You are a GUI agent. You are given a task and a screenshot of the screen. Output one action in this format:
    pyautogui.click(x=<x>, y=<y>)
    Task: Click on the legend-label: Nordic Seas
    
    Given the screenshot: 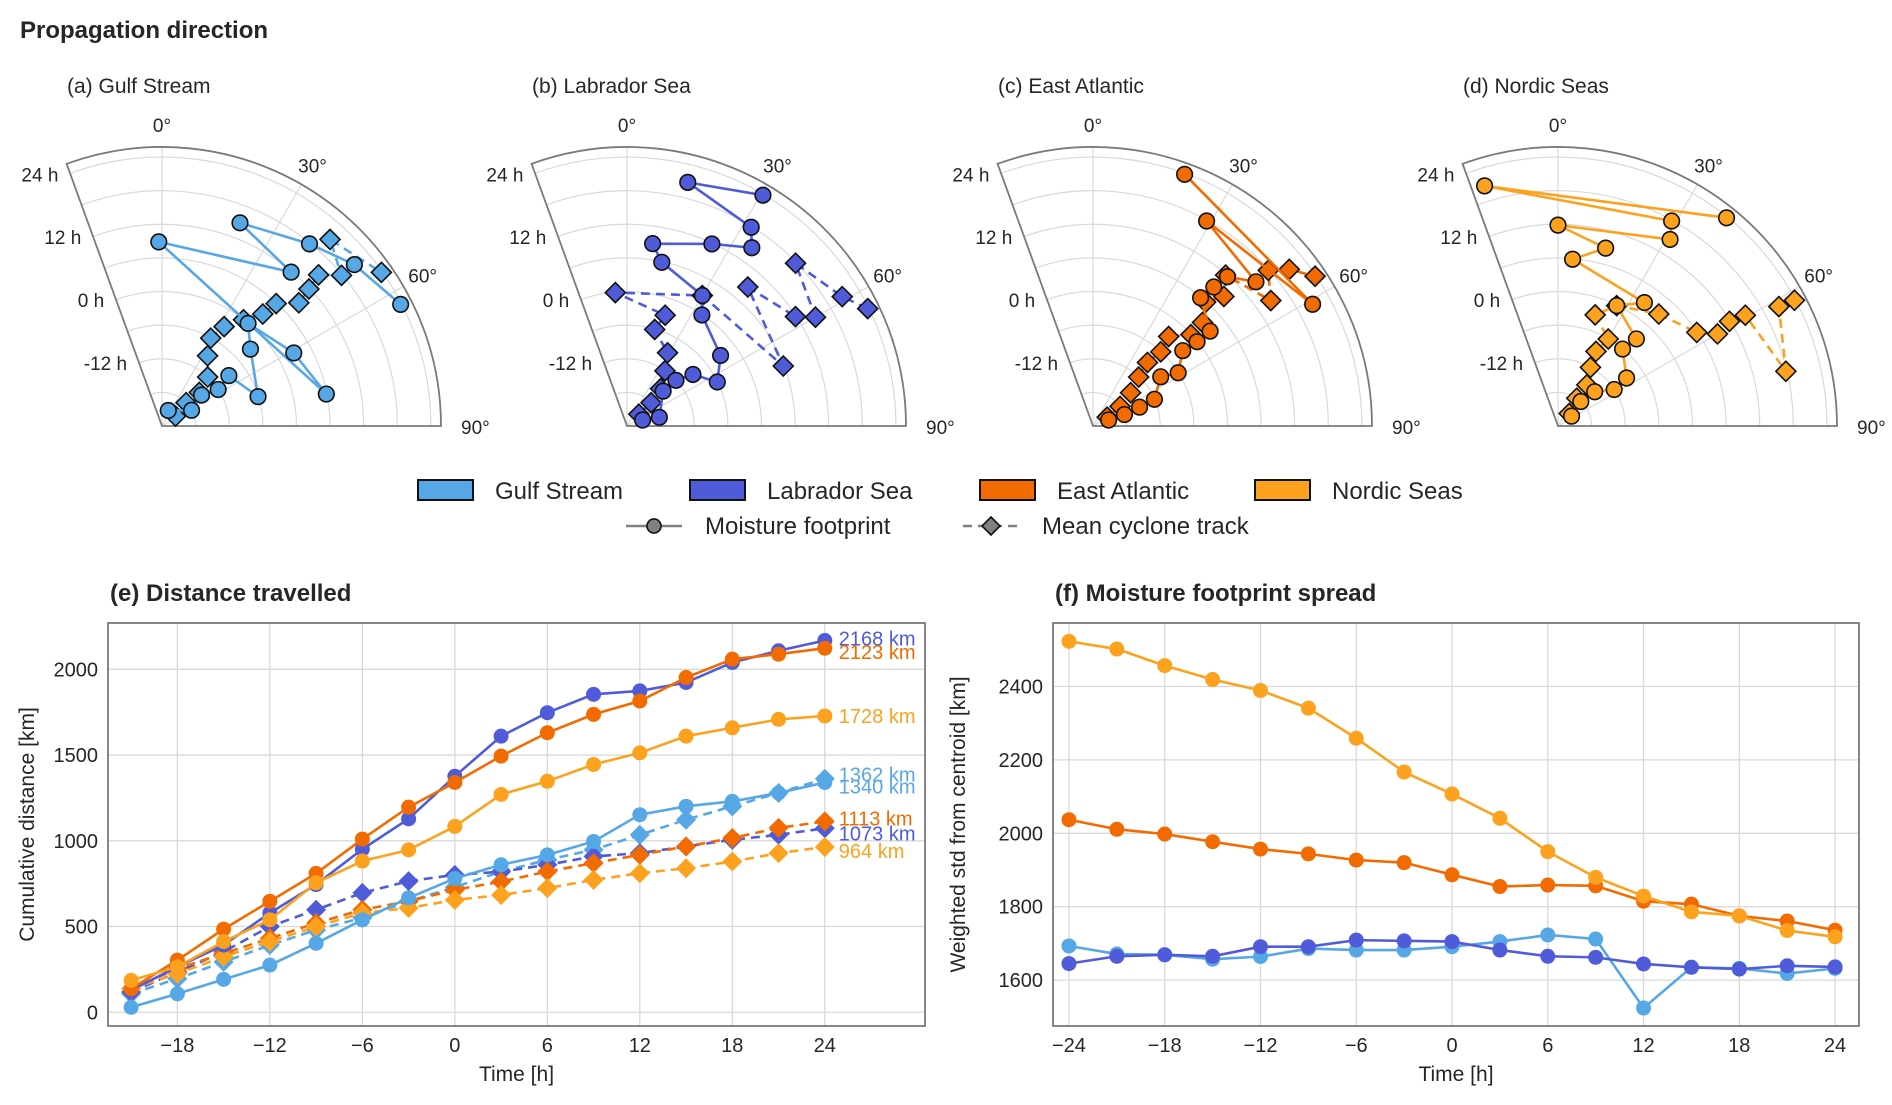 What is the action you would take?
    pyautogui.click(x=1397, y=491)
    